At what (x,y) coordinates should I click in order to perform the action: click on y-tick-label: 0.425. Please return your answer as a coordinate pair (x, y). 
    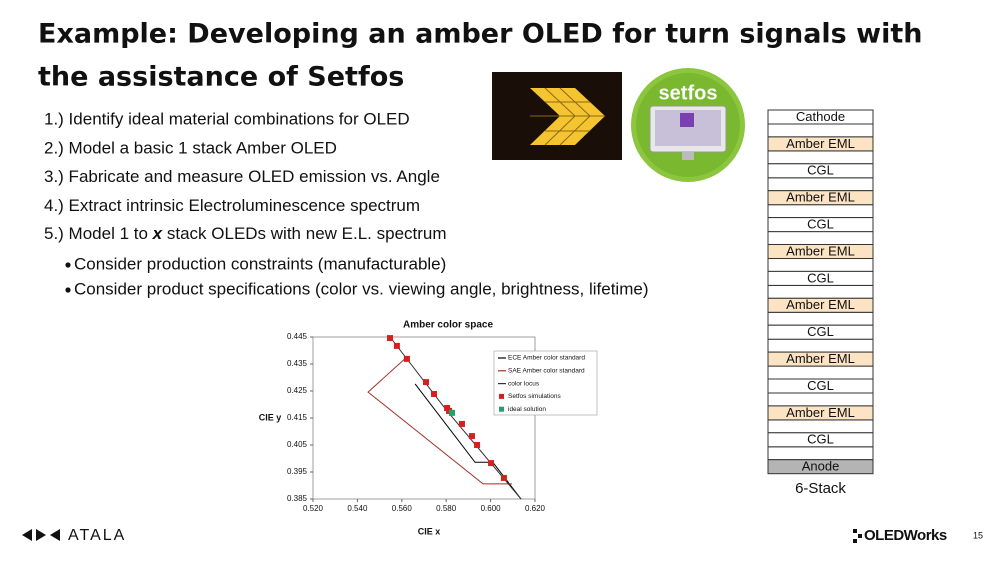
    Looking at the image, I should click on (297, 390).